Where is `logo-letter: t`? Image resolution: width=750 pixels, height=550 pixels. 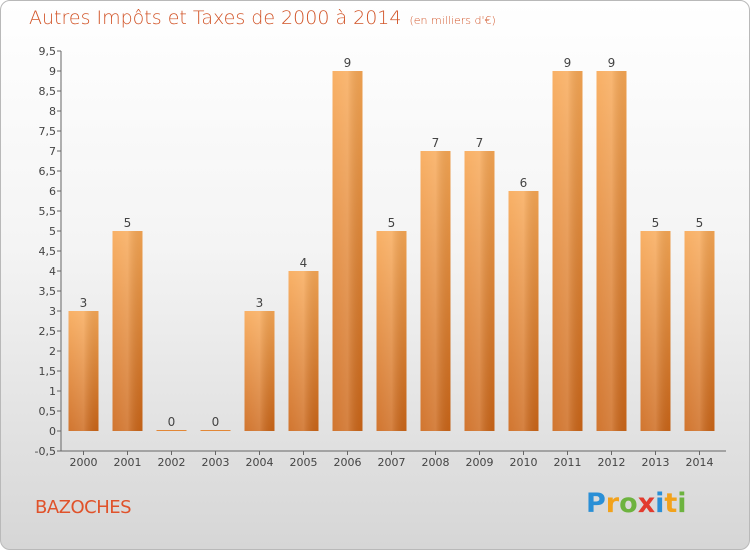 logo-letter: t is located at coordinates (671, 503).